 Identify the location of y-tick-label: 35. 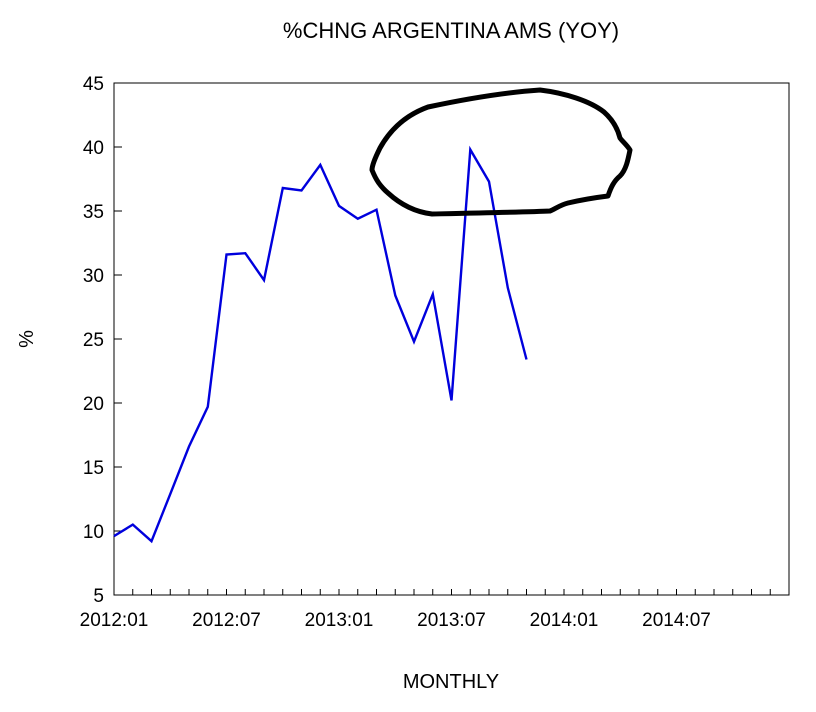
(93, 212).